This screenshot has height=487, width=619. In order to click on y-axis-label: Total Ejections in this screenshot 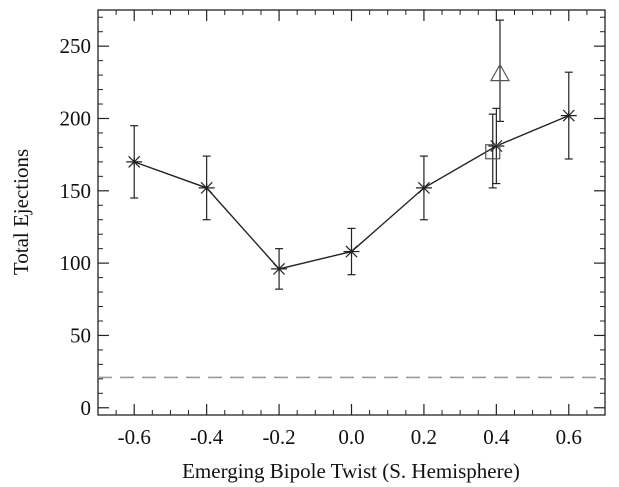, I will do `click(21, 212)`.